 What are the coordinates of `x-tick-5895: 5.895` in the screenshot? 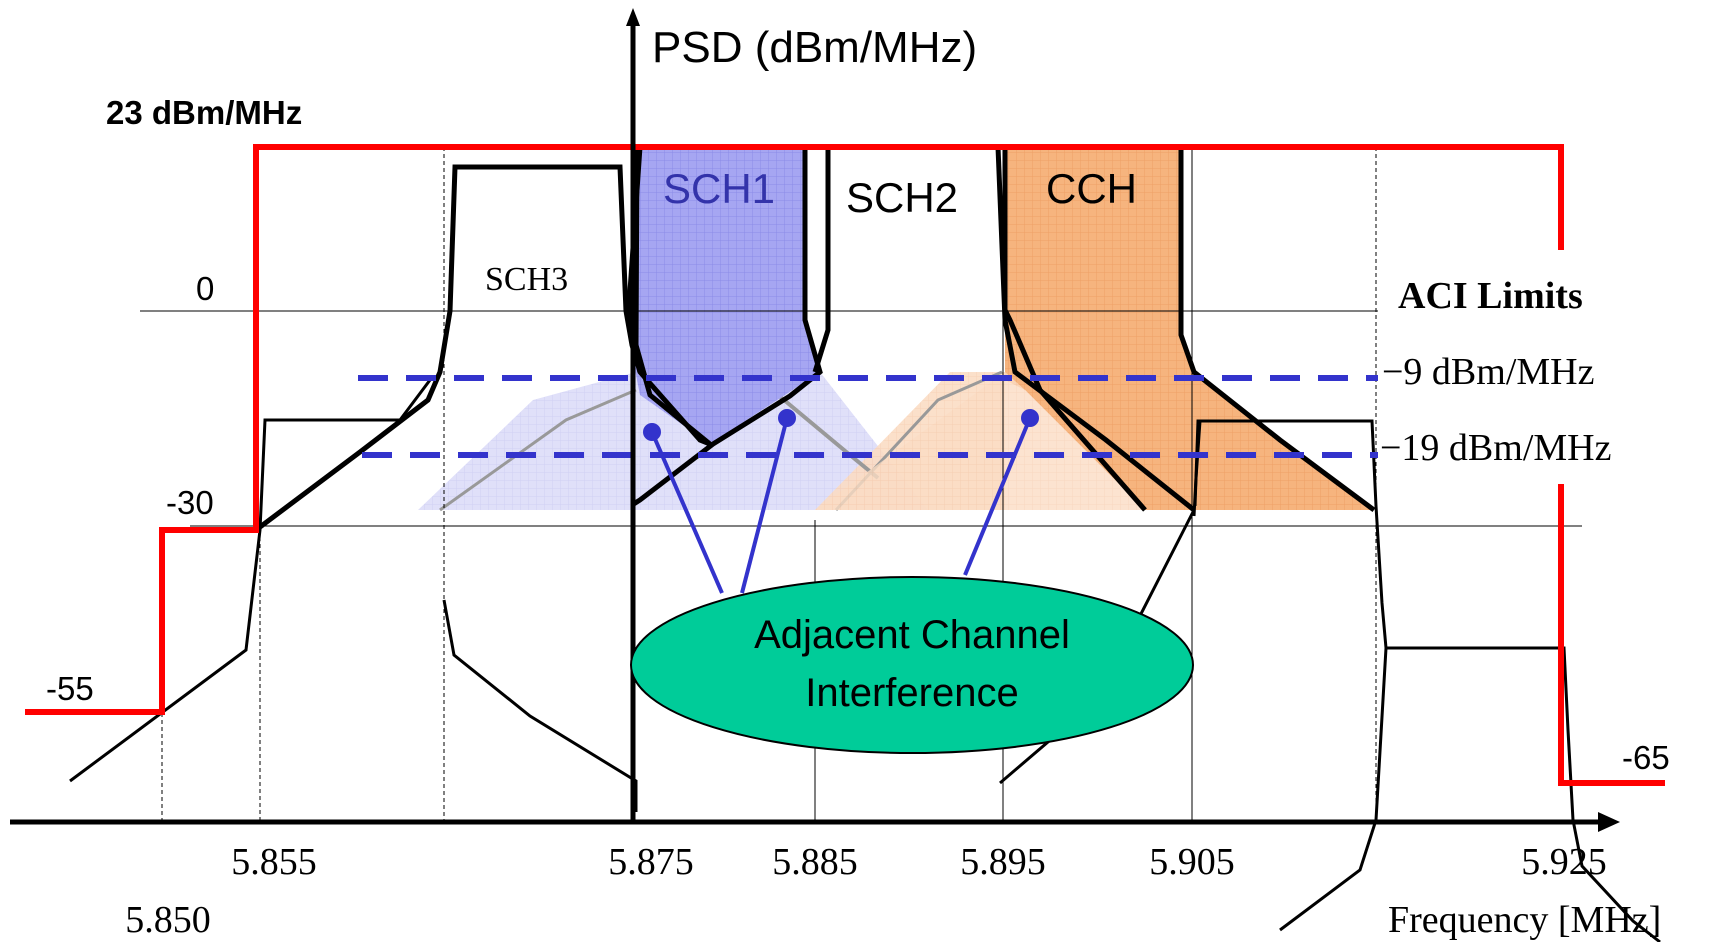 It's located at (1003, 862).